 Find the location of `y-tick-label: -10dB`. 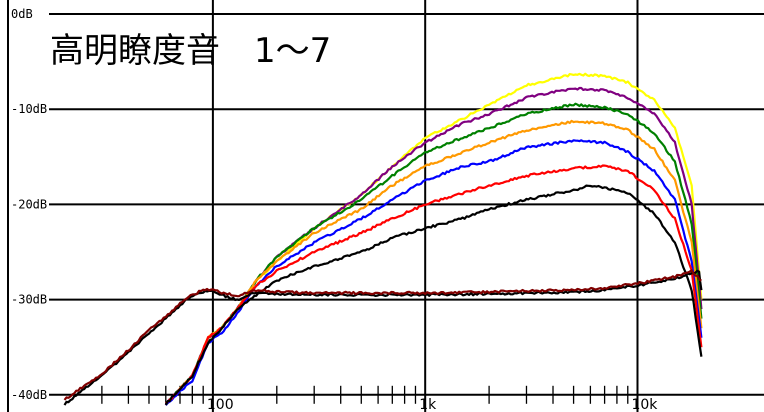

y-tick-label: -10dB is located at coordinates (29, 109).